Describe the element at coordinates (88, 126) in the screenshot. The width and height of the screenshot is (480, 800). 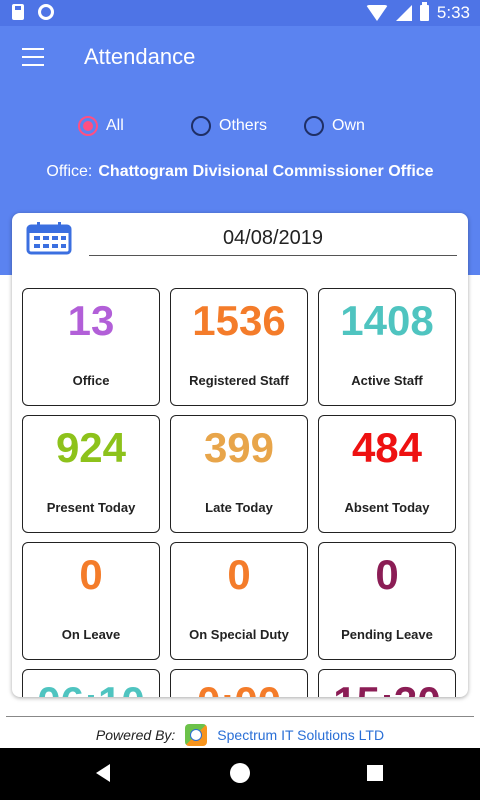
I see `radio-checked-icon` at that location.